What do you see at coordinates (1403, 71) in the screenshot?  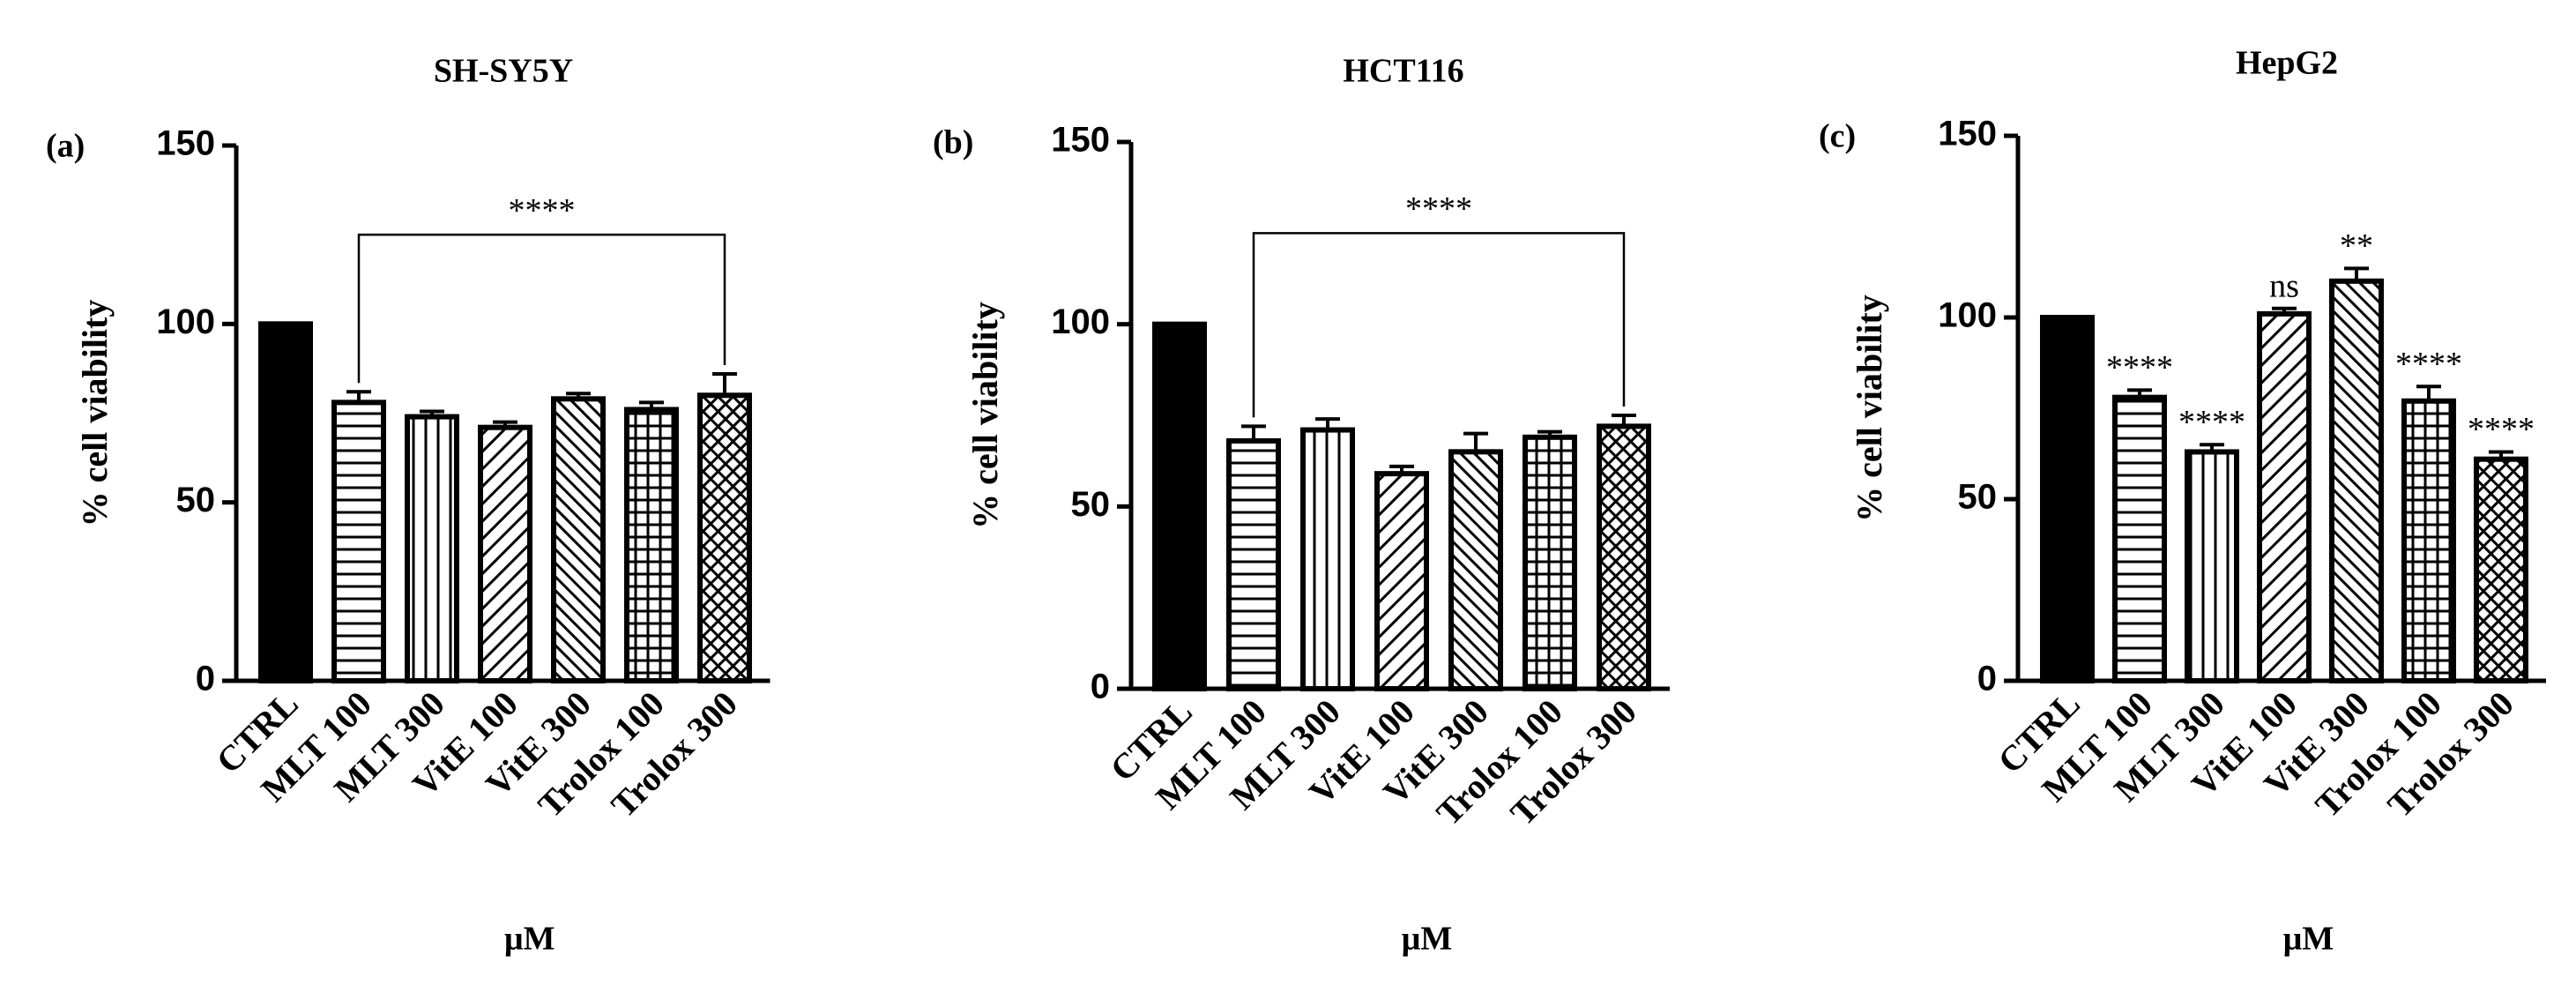 I see `chart-title: HCT116` at bounding box center [1403, 71].